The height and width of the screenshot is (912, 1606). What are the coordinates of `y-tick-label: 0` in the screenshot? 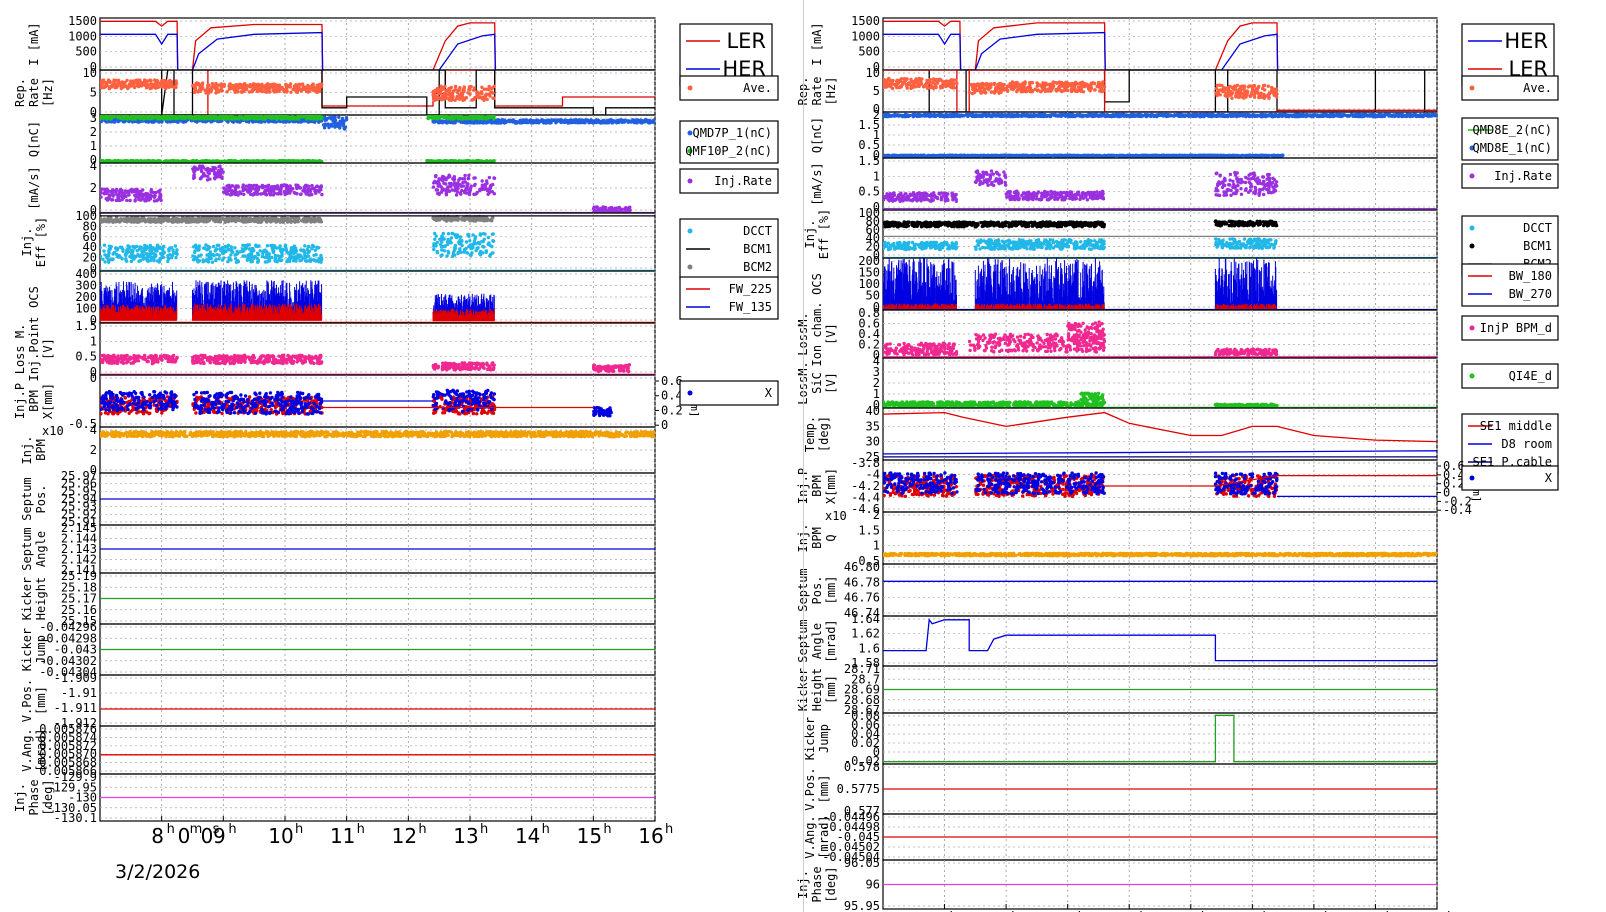 It's located at (93, 67).